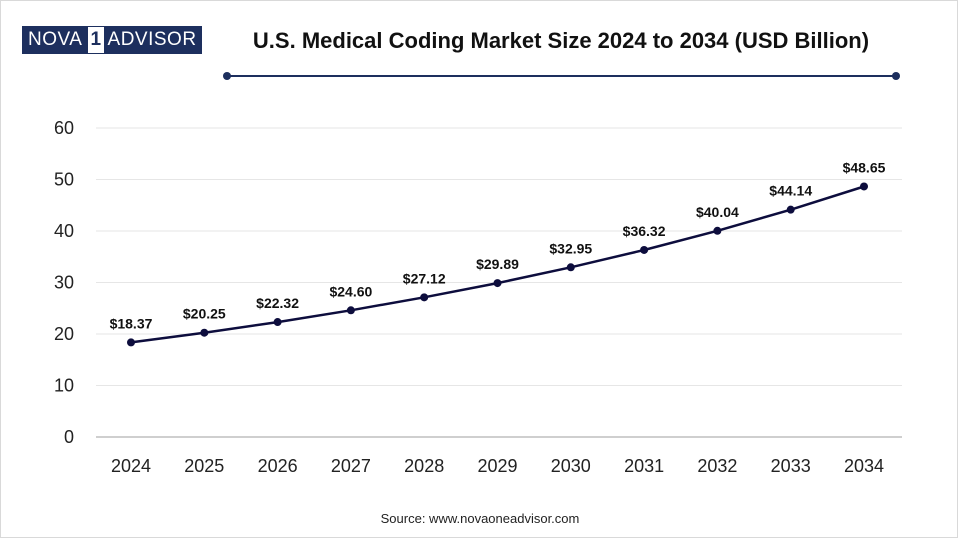 Image resolution: width=960 pixels, height=540 pixels. I want to click on y-tick-label: 0, so click(69, 437).